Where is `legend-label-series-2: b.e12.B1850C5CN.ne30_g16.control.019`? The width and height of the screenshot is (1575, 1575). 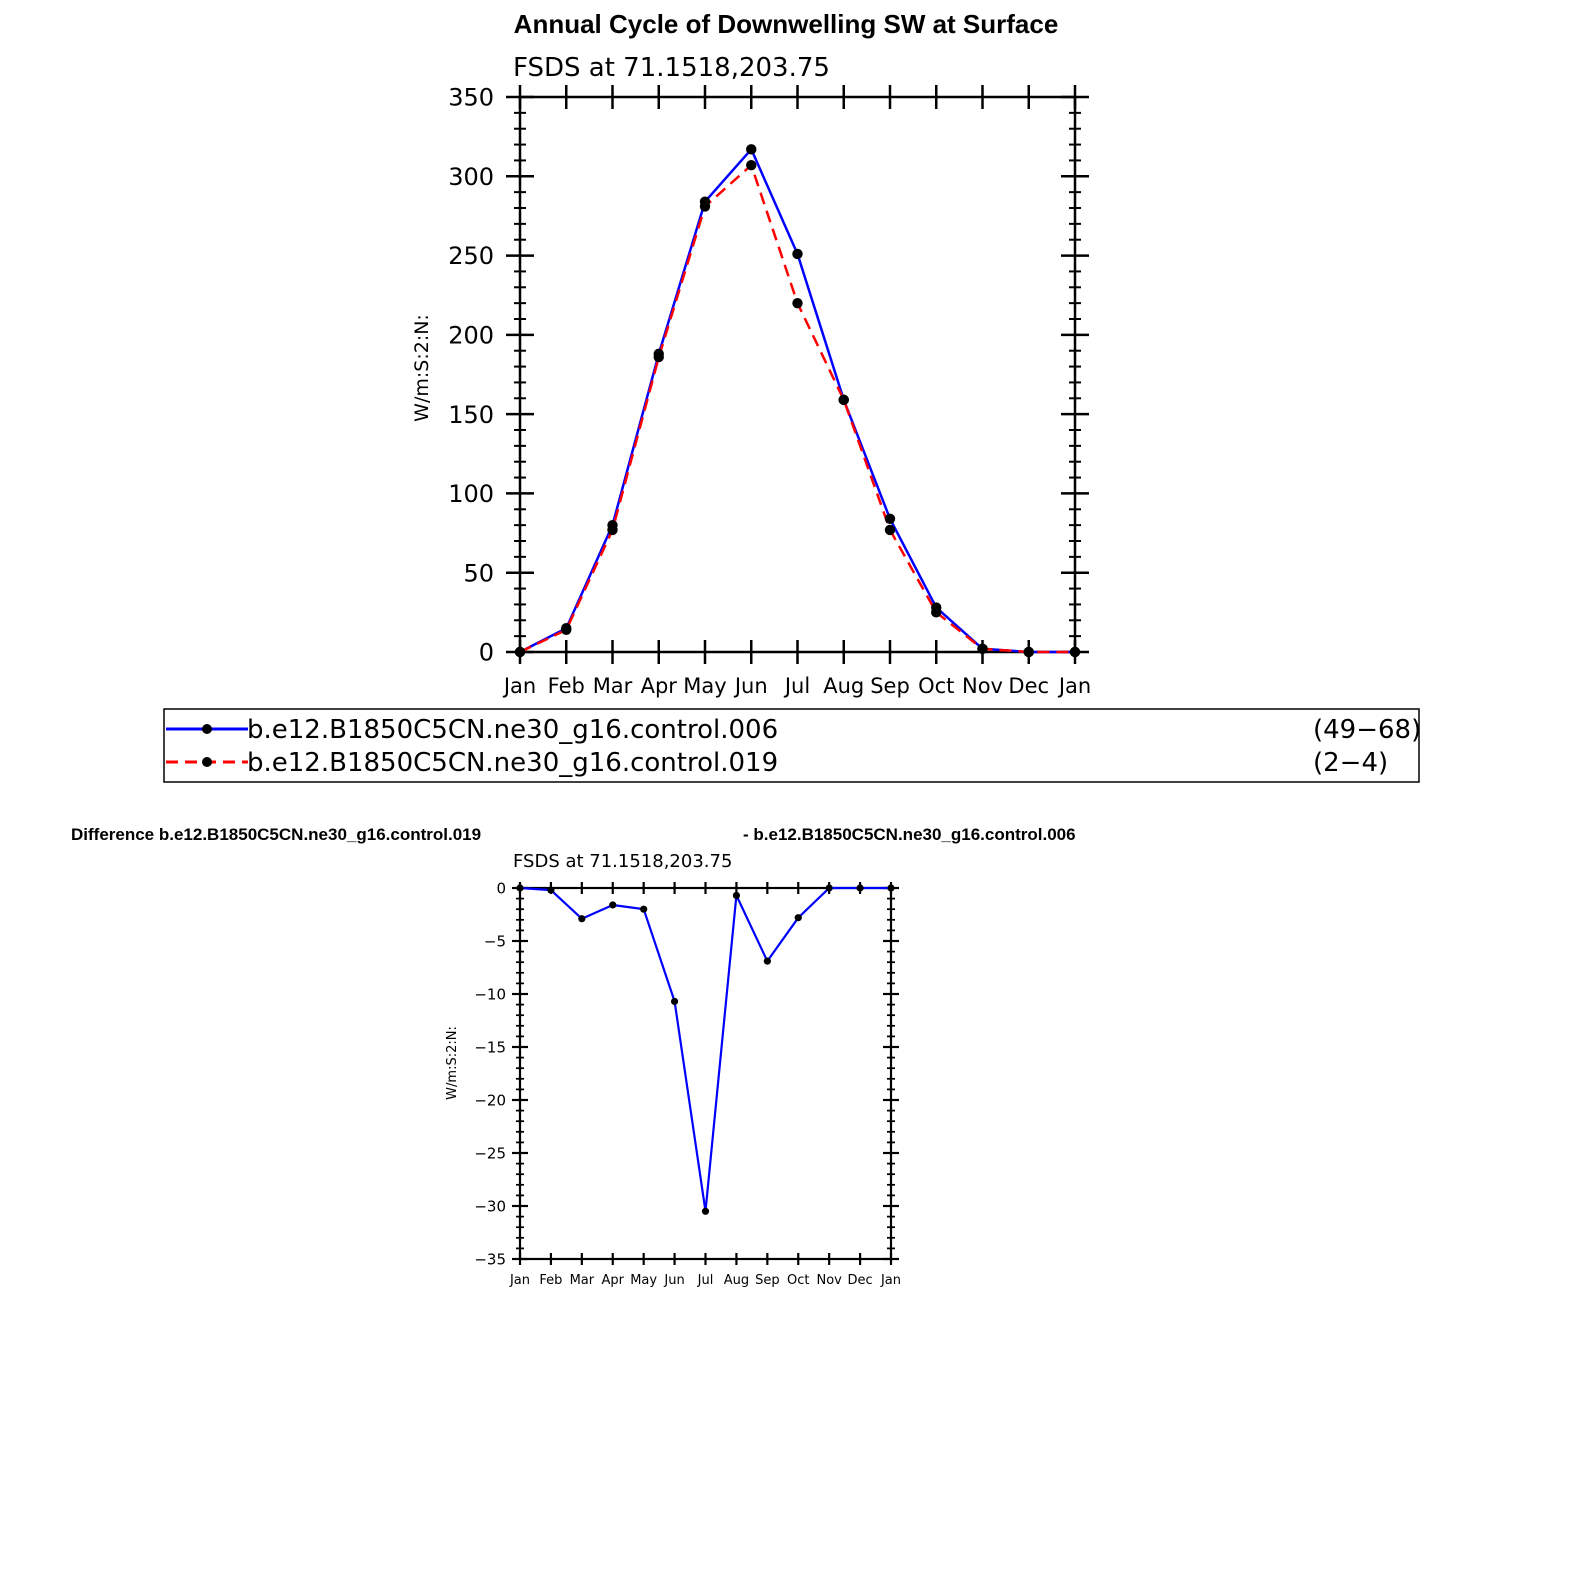
legend-label-series-2: b.e12.B1850C5CN.ne30_g16.control.019 is located at coordinates (512, 763).